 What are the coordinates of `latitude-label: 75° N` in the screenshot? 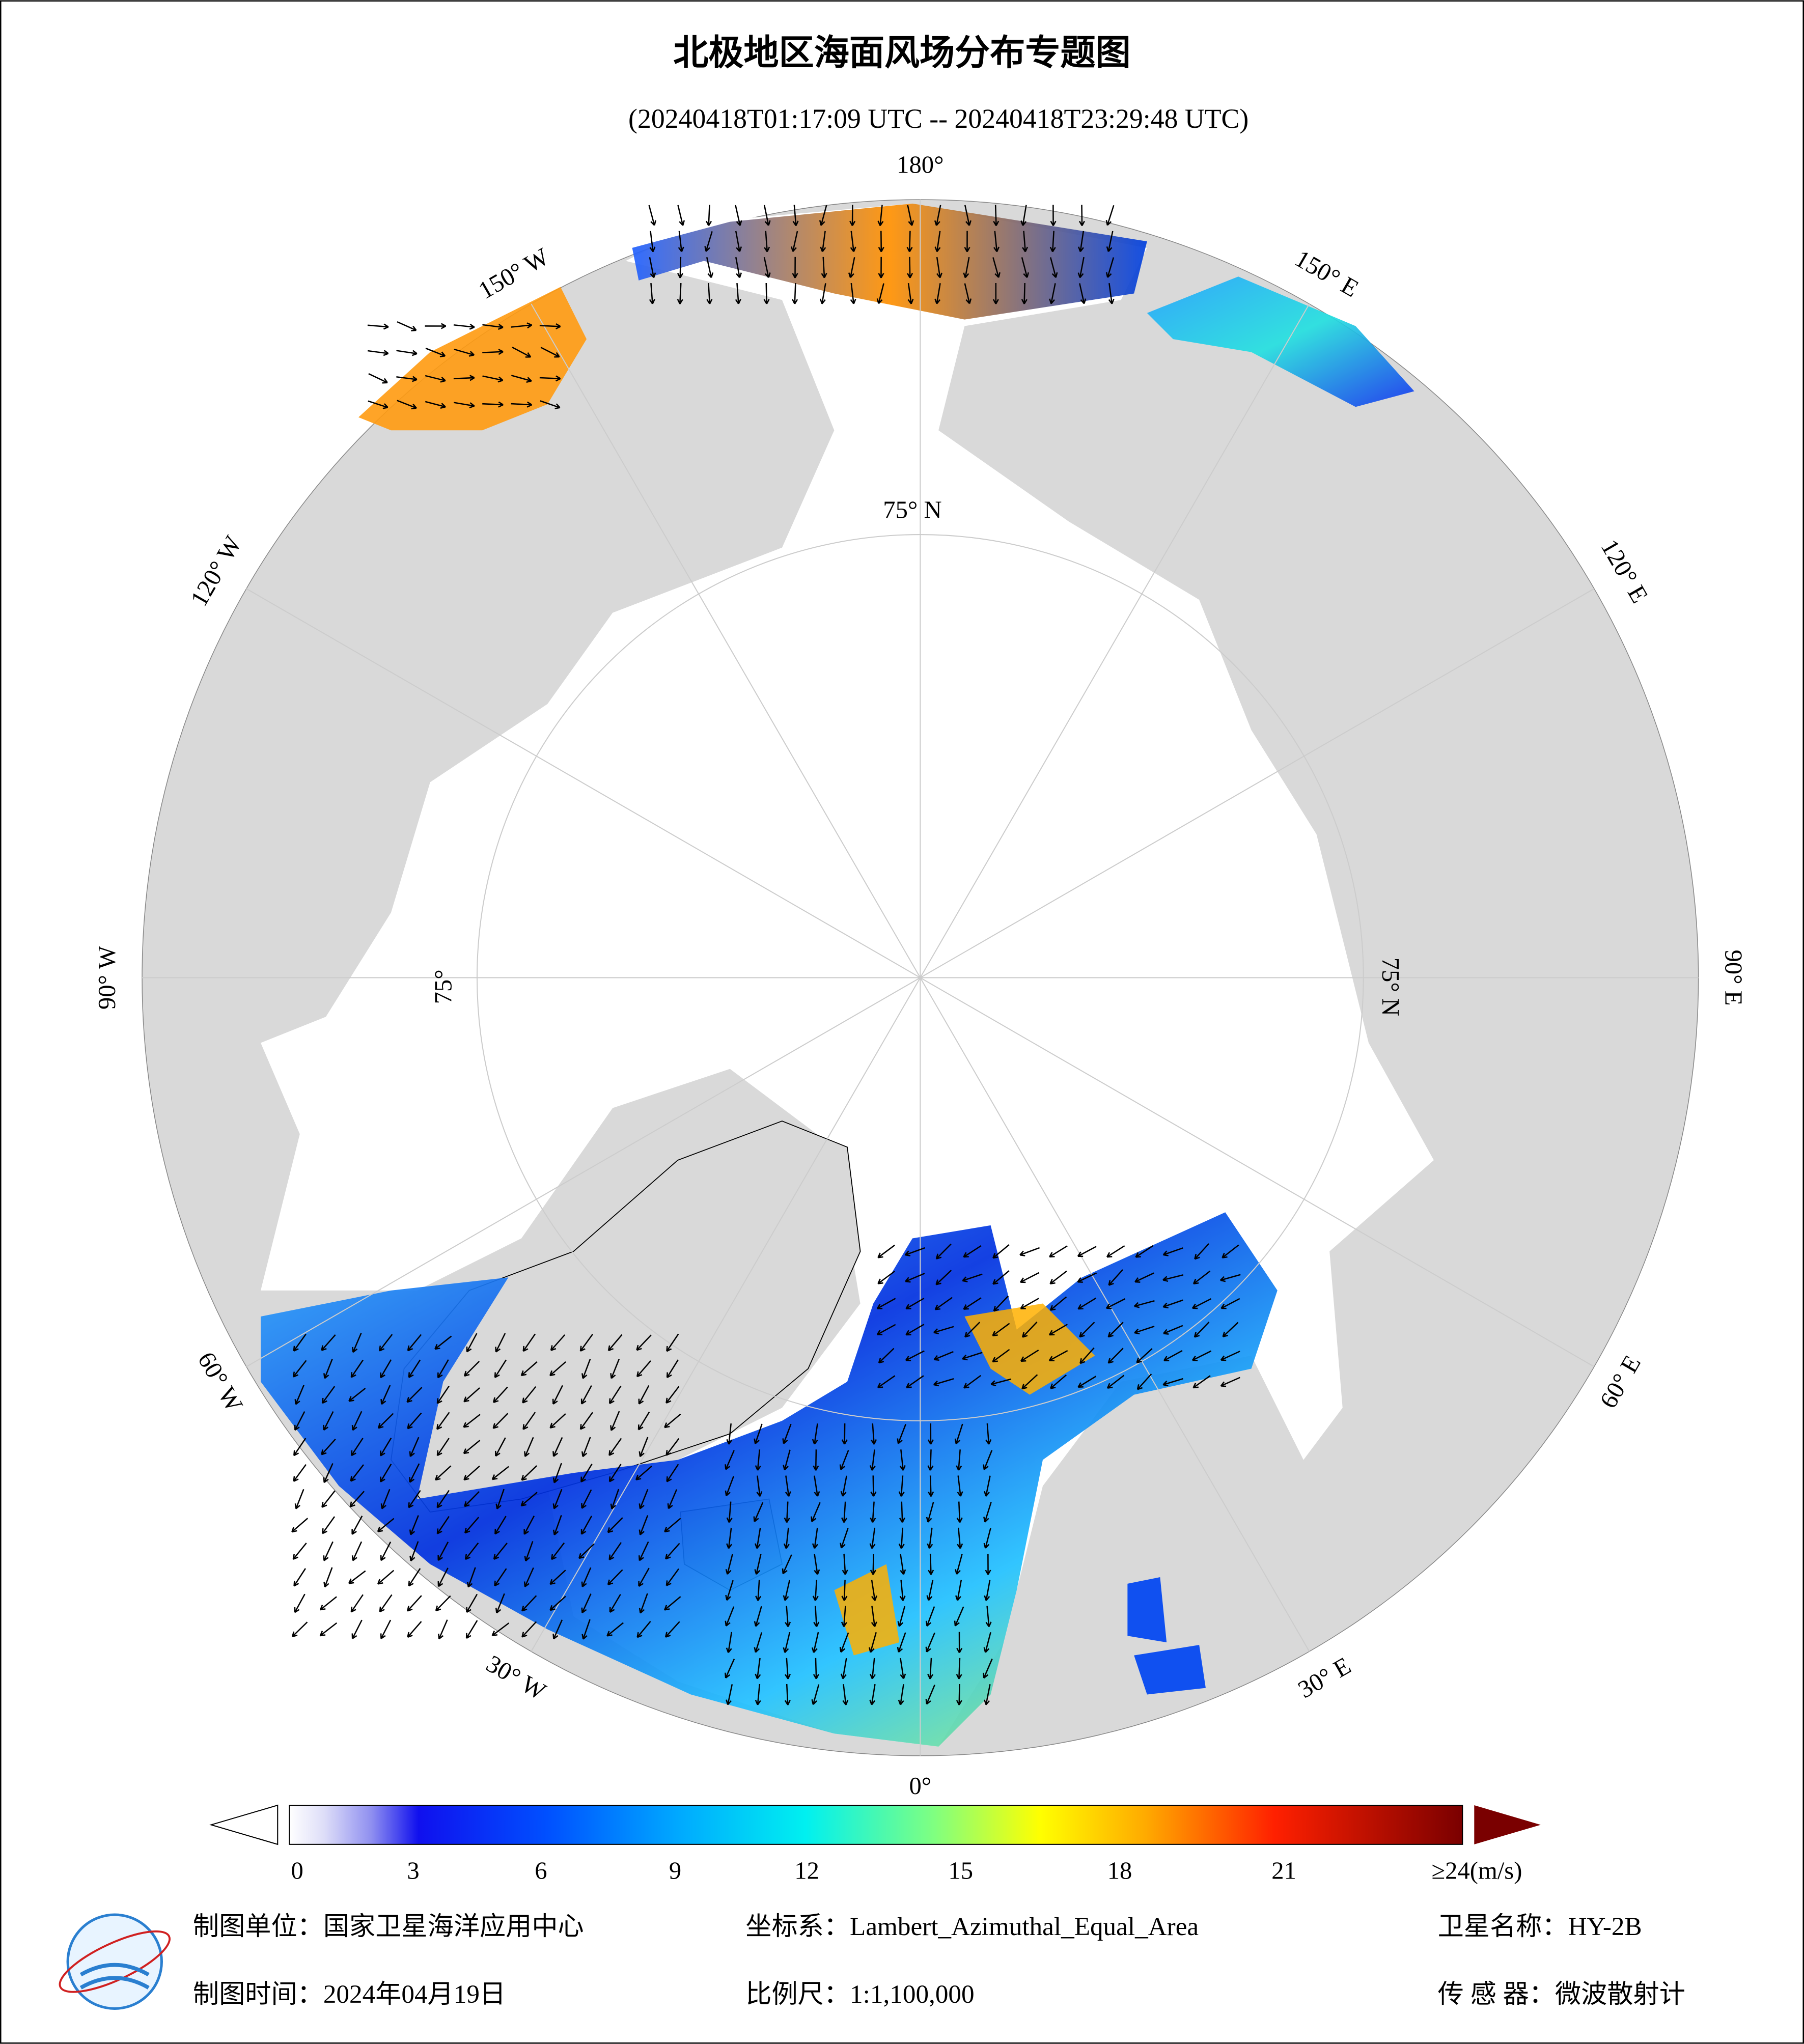 It's located at (1390, 987).